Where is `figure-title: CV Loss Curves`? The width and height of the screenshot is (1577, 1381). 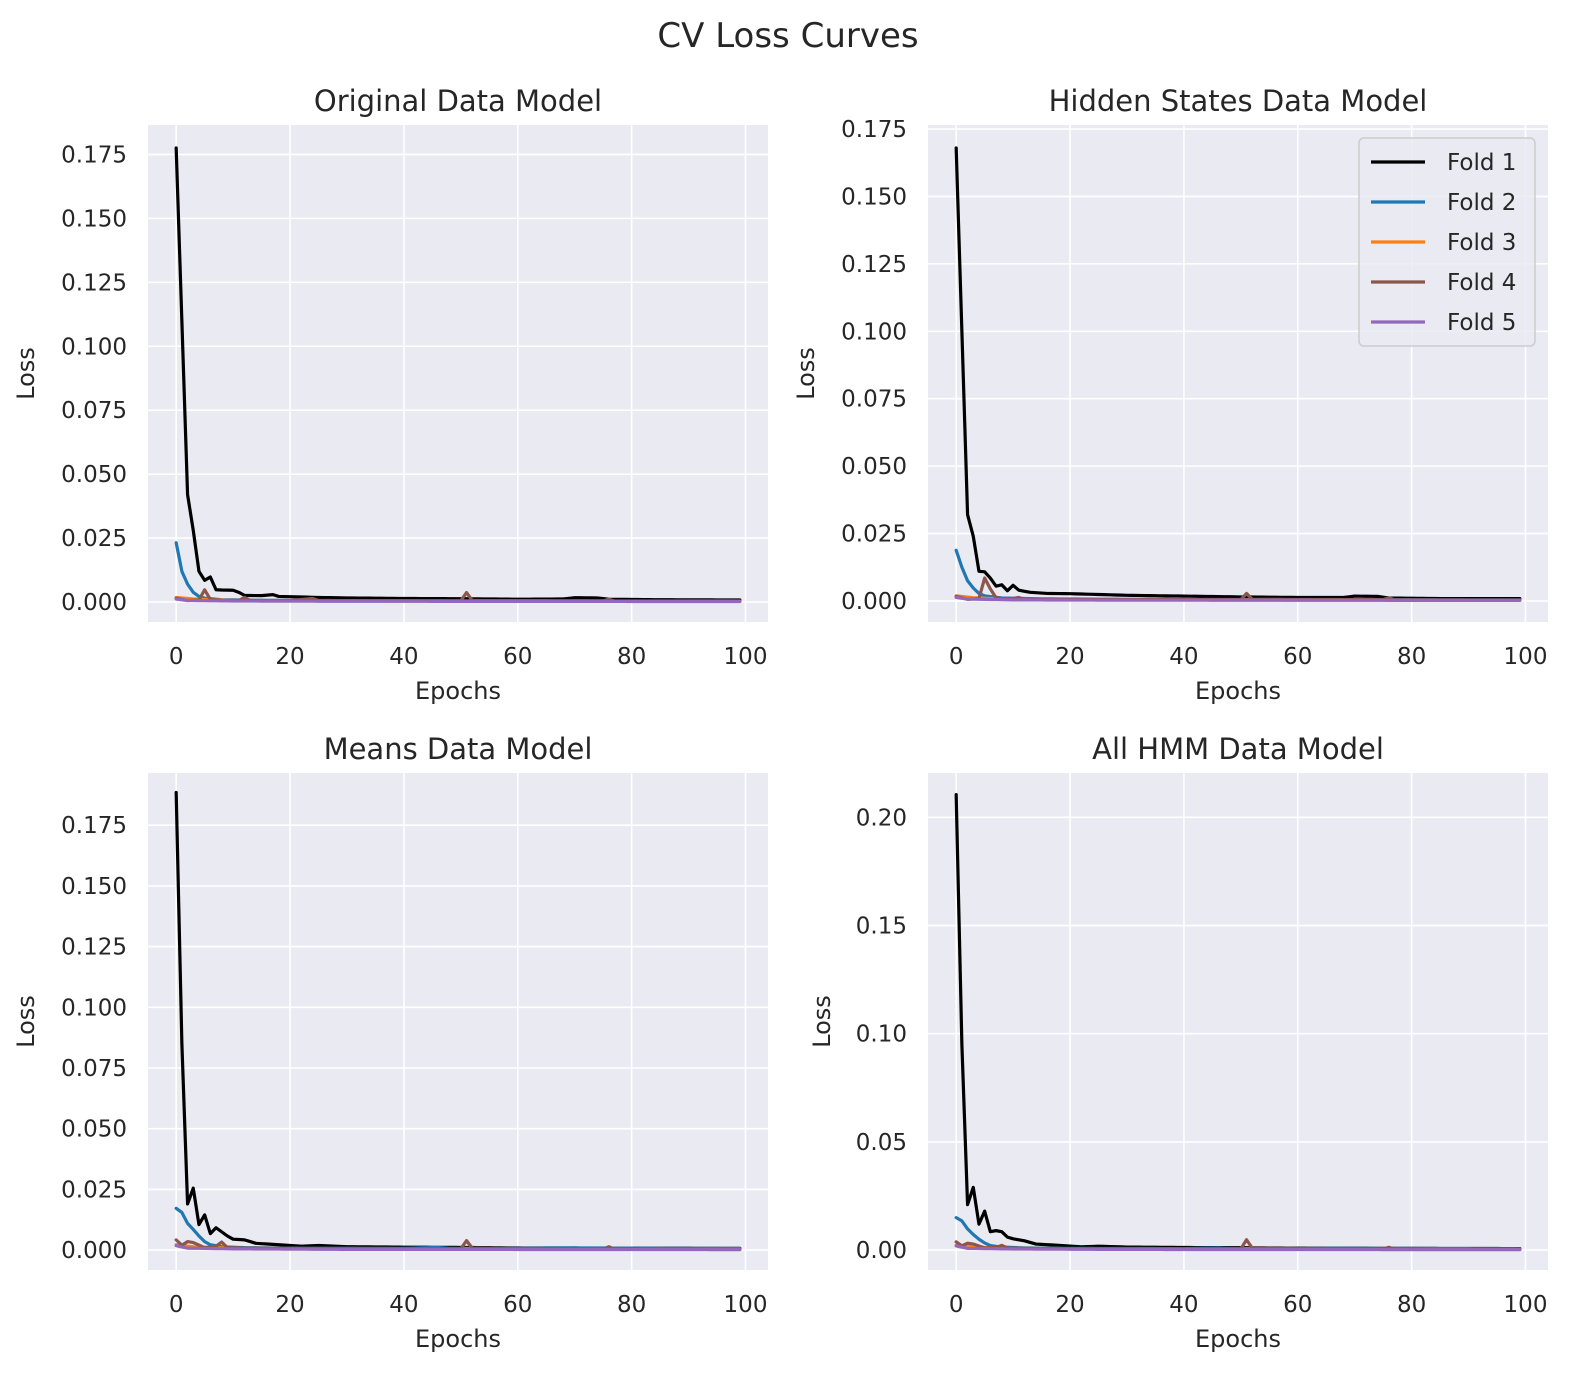
figure-title: CV Loss Curves is located at coordinates (787, 36).